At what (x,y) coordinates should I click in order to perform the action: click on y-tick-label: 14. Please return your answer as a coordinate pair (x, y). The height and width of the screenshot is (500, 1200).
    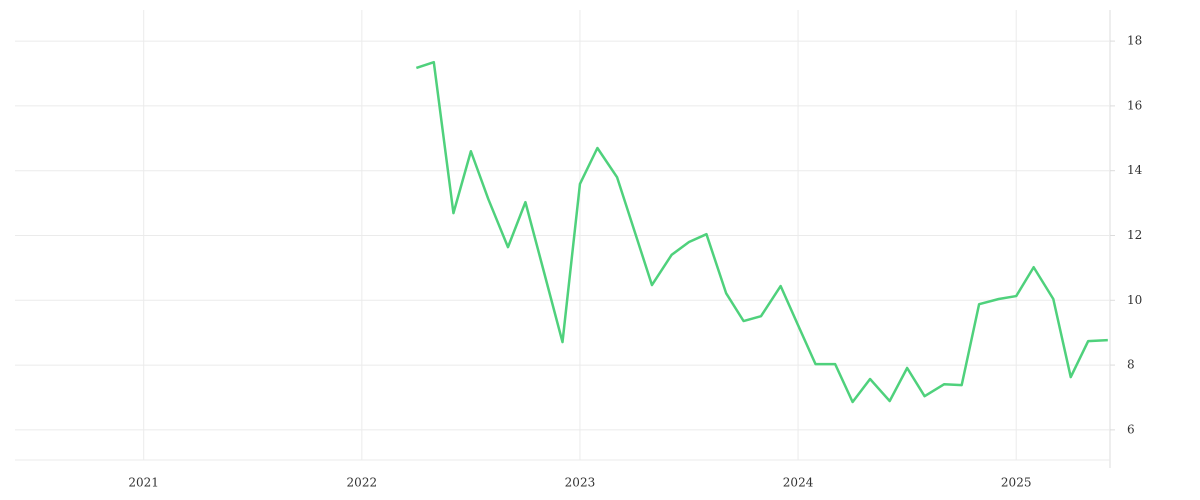
    Looking at the image, I should click on (1135, 170).